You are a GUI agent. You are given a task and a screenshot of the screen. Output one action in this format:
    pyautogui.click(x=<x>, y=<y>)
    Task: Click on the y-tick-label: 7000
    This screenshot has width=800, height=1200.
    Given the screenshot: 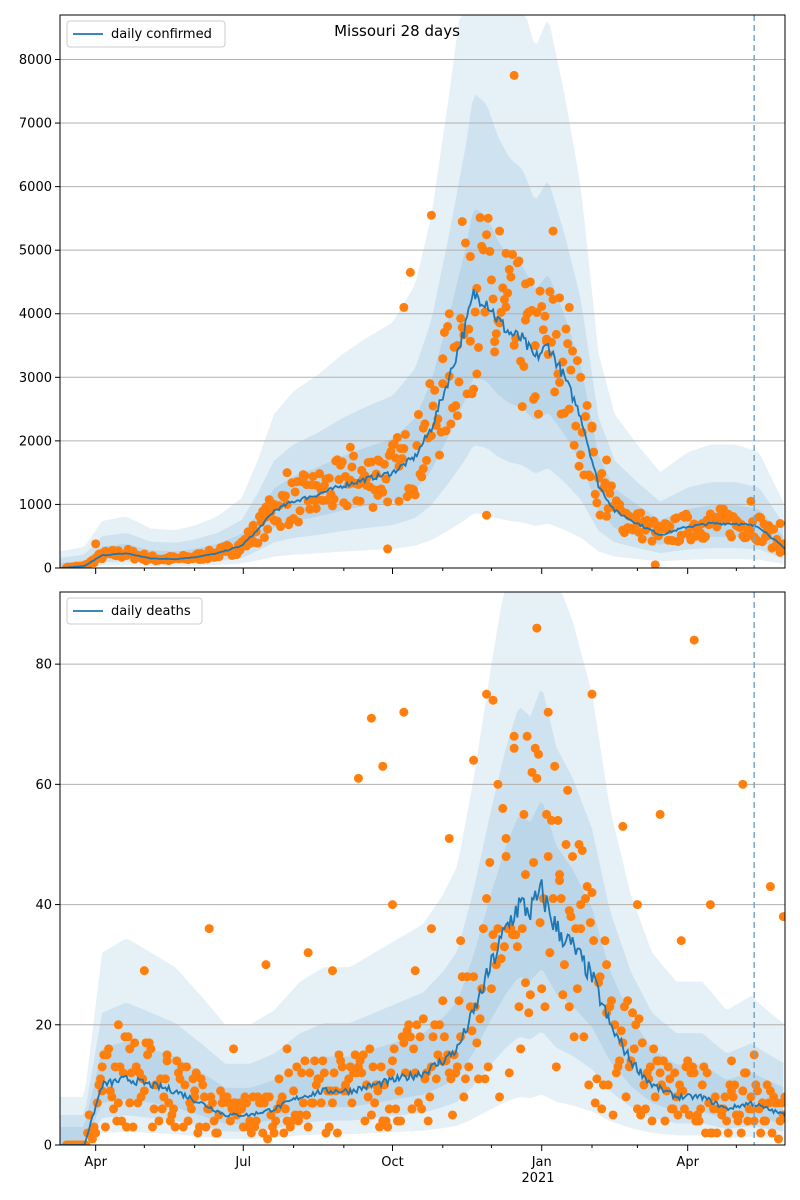 What is the action you would take?
    pyautogui.click(x=35, y=124)
    